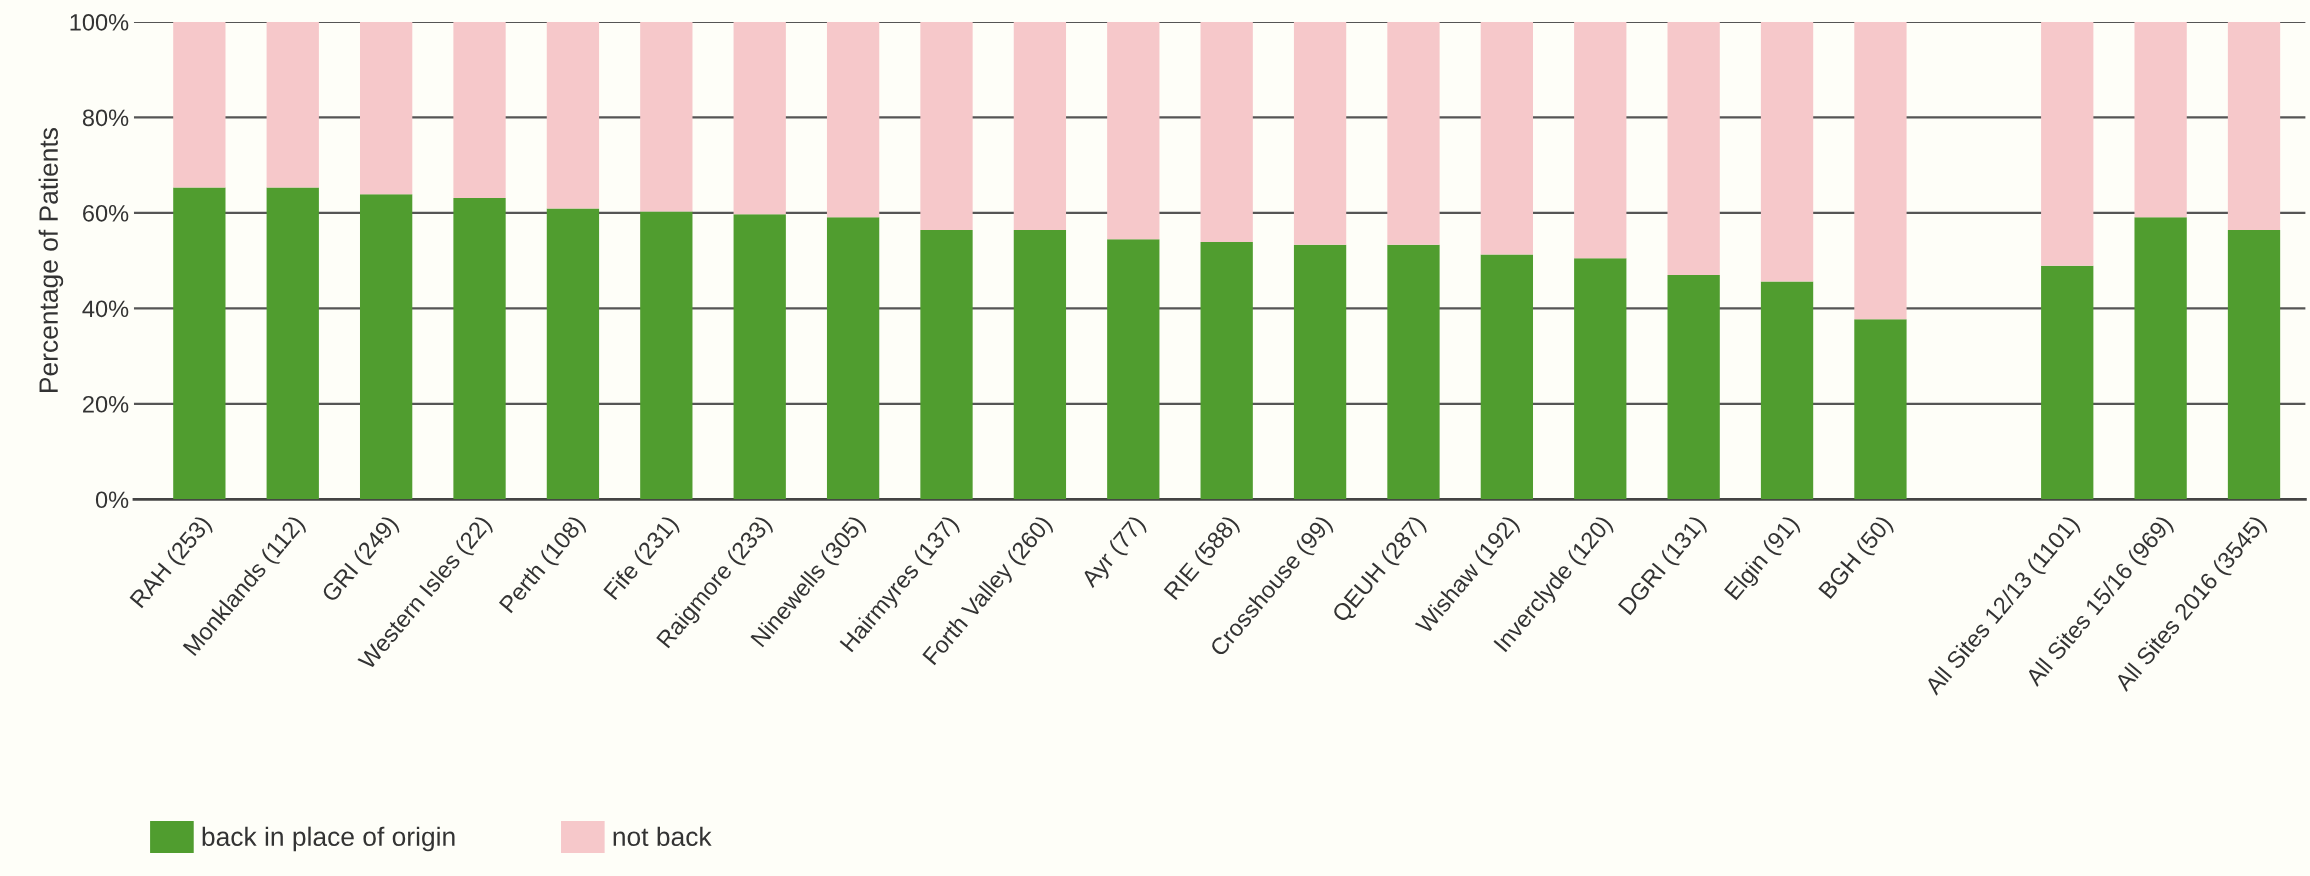  I want to click on y-tick-label: 40%, so click(105, 309).